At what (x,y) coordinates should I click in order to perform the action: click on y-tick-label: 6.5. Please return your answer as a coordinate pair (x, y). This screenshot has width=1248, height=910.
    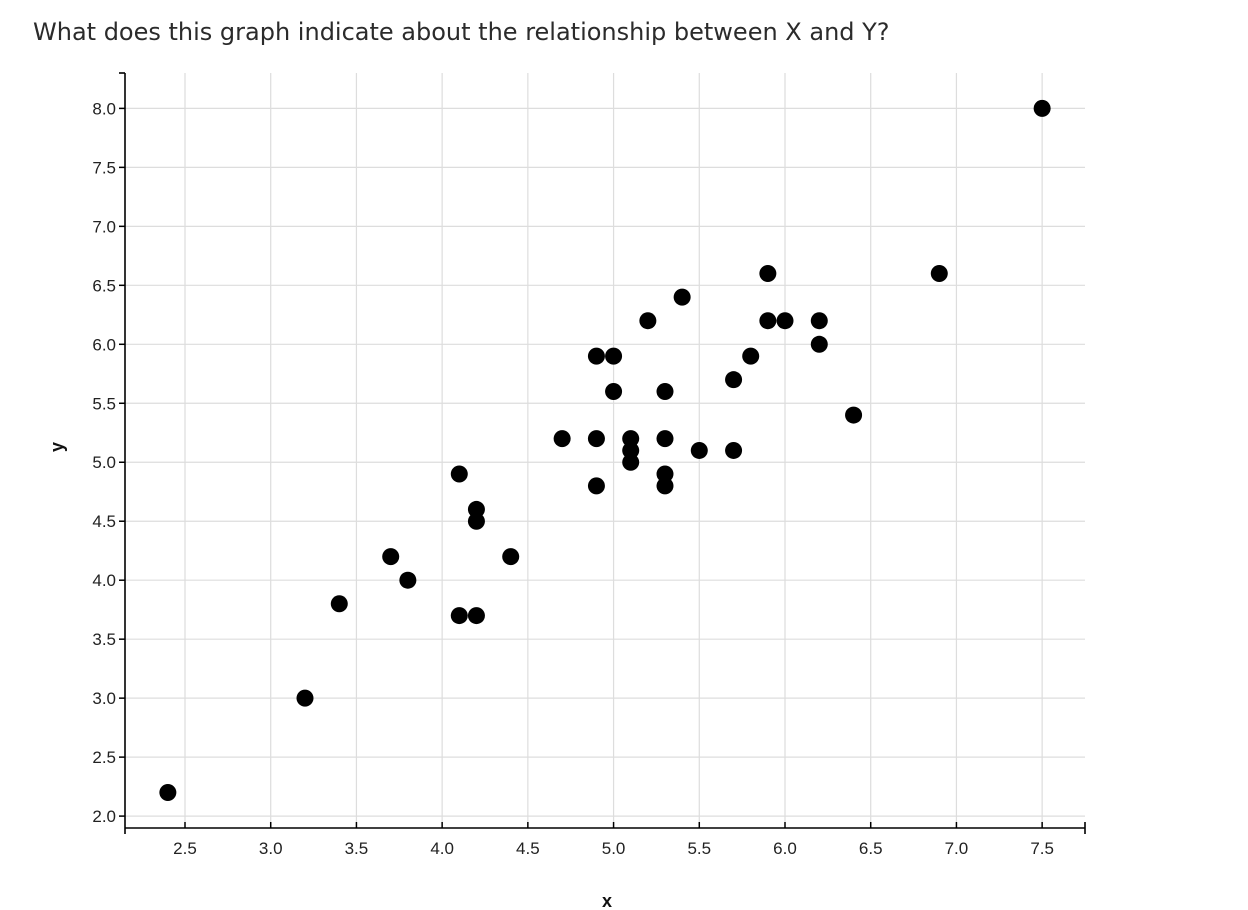
    Looking at the image, I should click on (104, 285).